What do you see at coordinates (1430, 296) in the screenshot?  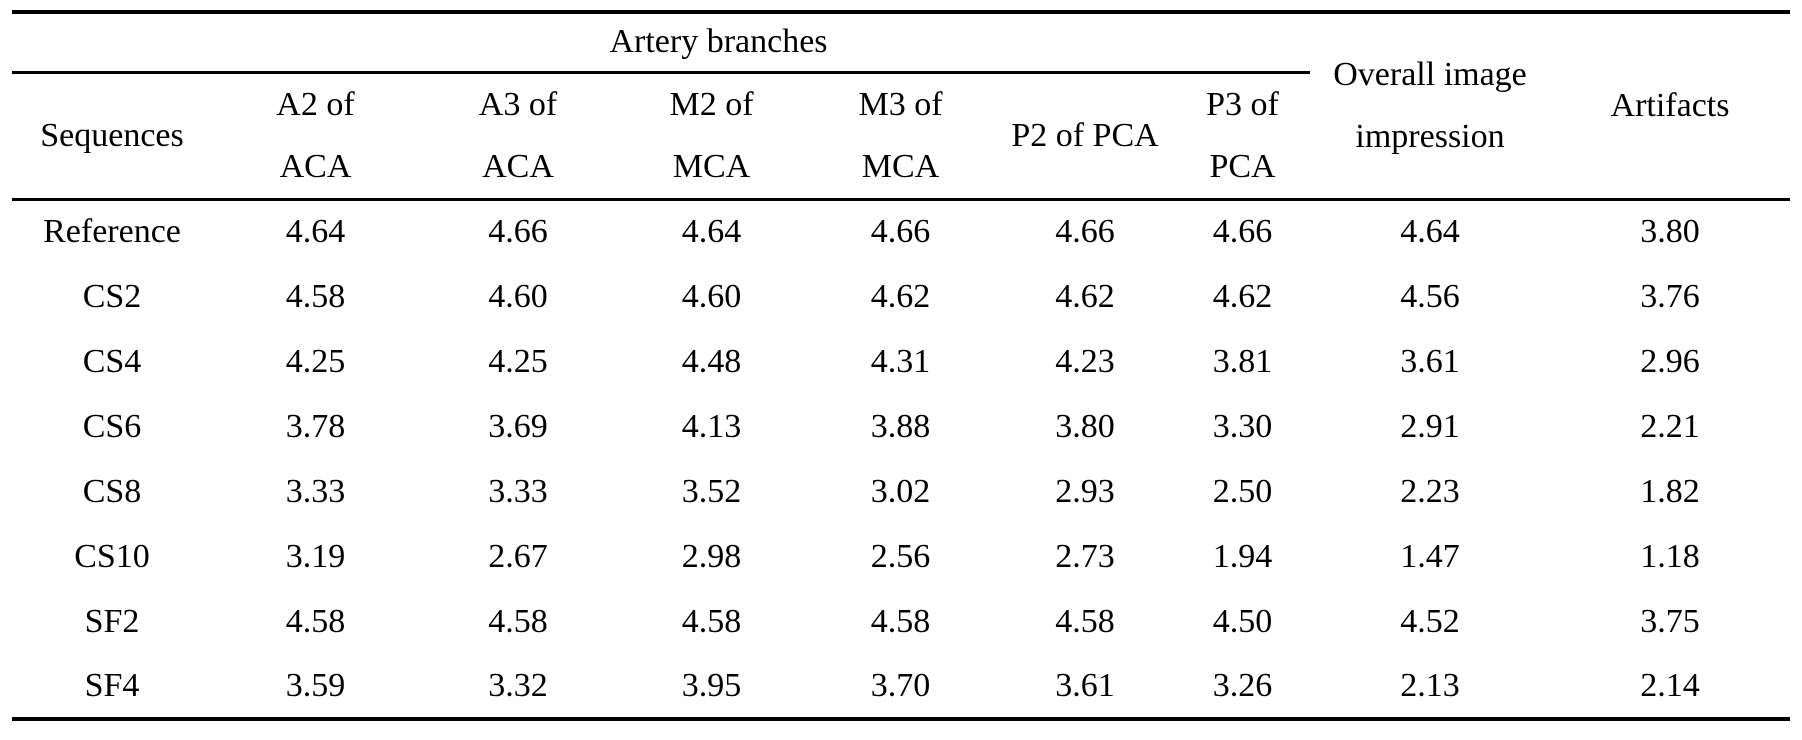 I see `value-cell: 4.56` at bounding box center [1430, 296].